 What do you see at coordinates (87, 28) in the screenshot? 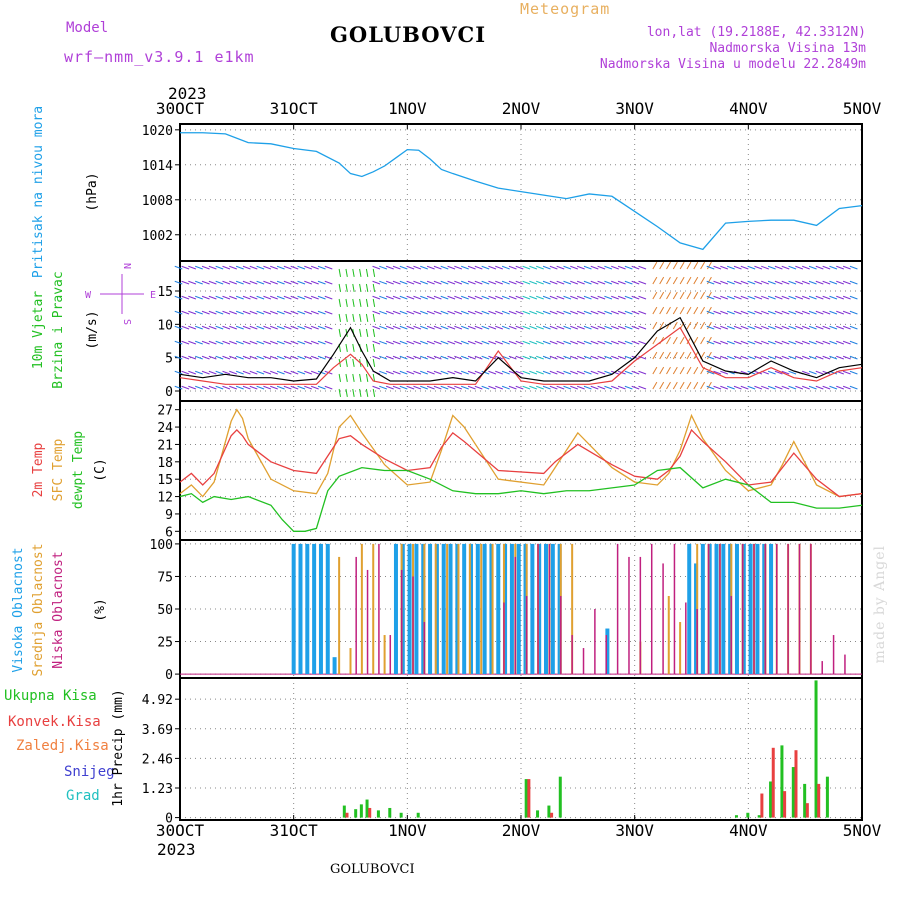
I see `model-label: Model` at bounding box center [87, 28].